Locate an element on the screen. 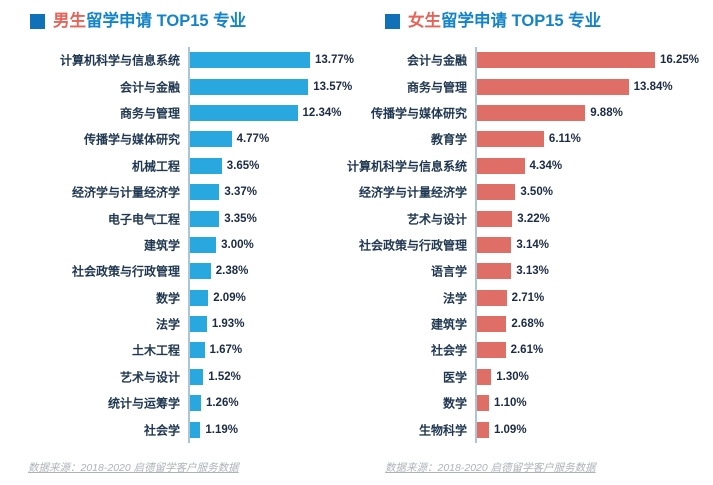 This screenshot has height=485, width=713. bar-row: 建筑学 2.68% is located at coordinates (534, 324).